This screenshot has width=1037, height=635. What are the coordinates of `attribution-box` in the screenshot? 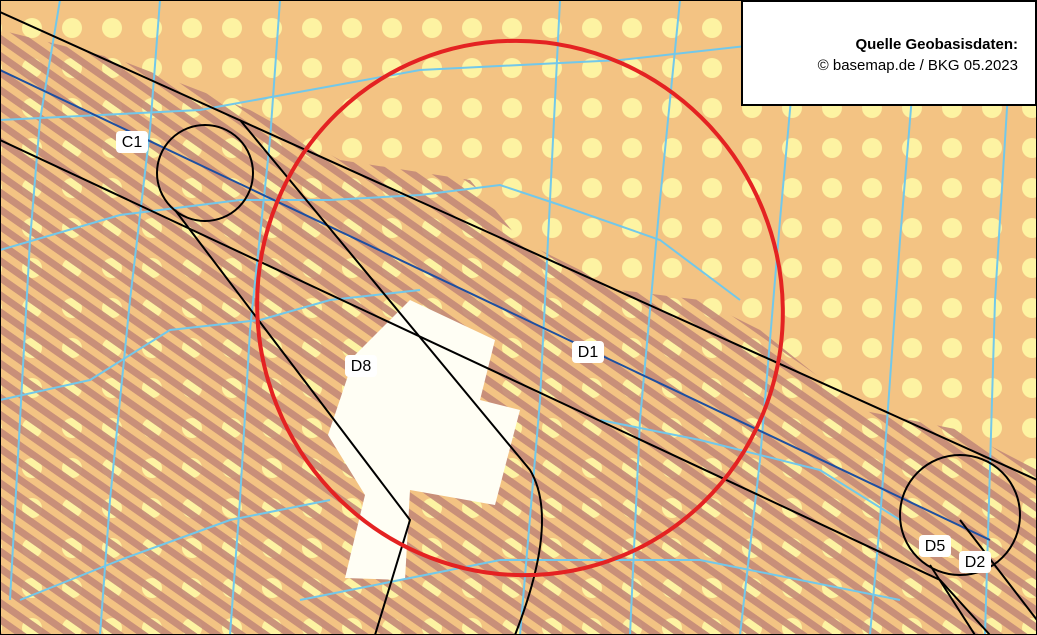 It's located at (889, 53).